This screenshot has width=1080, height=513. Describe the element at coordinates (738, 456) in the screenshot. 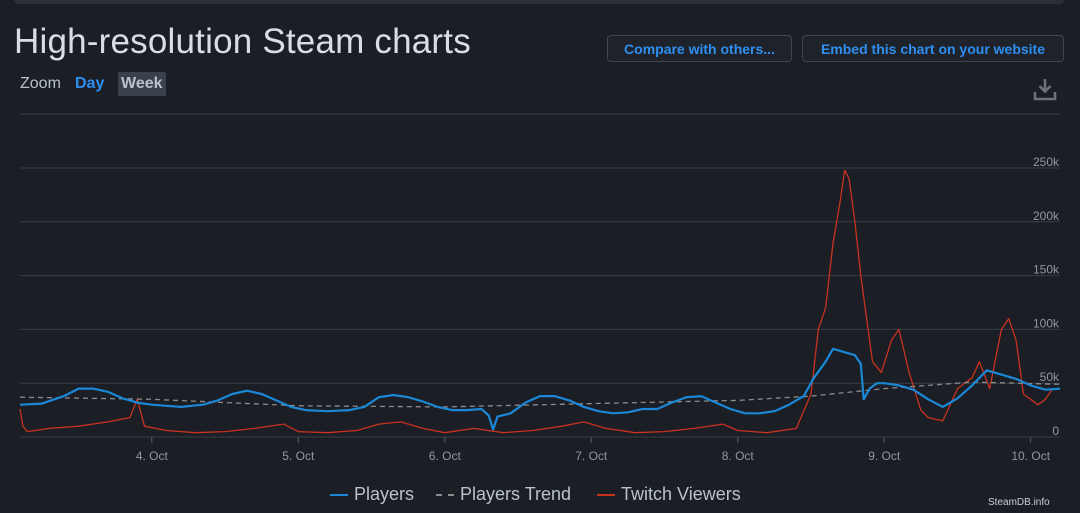

I see `x-tick-label: 8. Oct` at that location.